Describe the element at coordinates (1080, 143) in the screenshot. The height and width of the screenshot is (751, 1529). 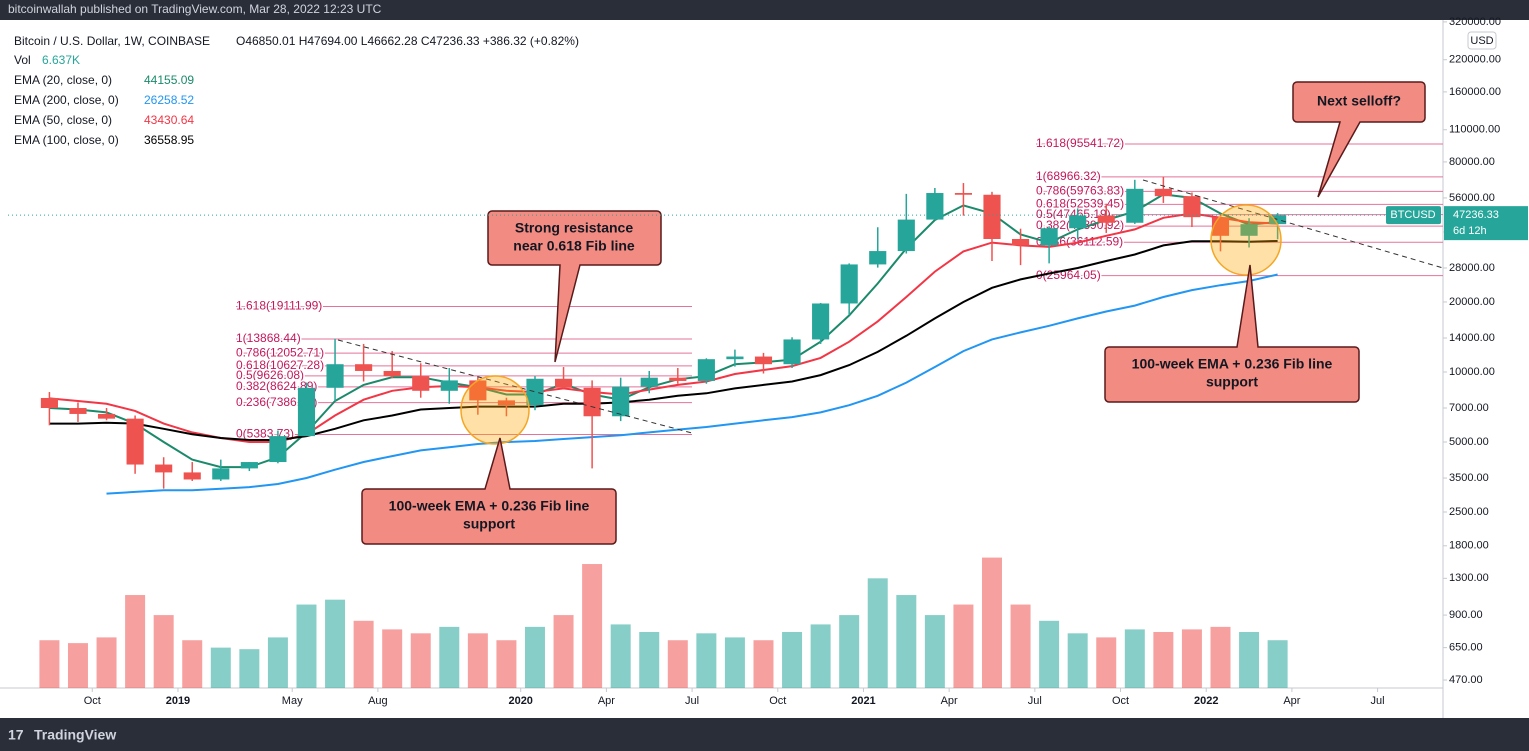
I see `fib-label: 1.618(95541.72)` at that location.